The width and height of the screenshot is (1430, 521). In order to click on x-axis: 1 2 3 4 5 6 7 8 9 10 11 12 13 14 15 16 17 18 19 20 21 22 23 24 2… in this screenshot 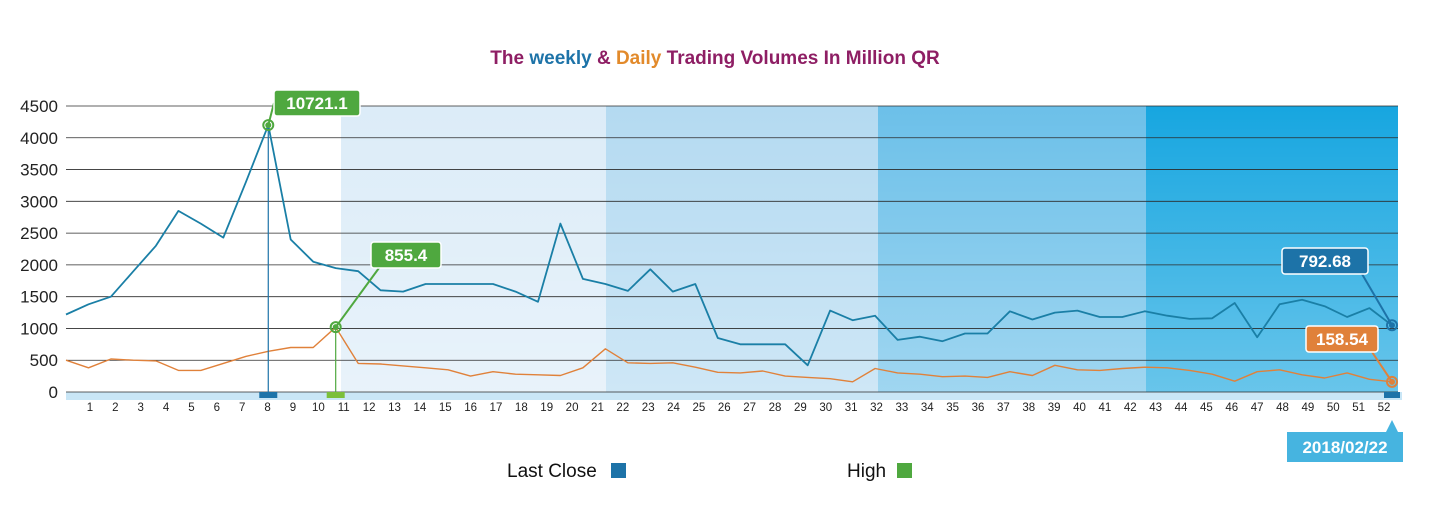, I will do `click(739, 408)`.